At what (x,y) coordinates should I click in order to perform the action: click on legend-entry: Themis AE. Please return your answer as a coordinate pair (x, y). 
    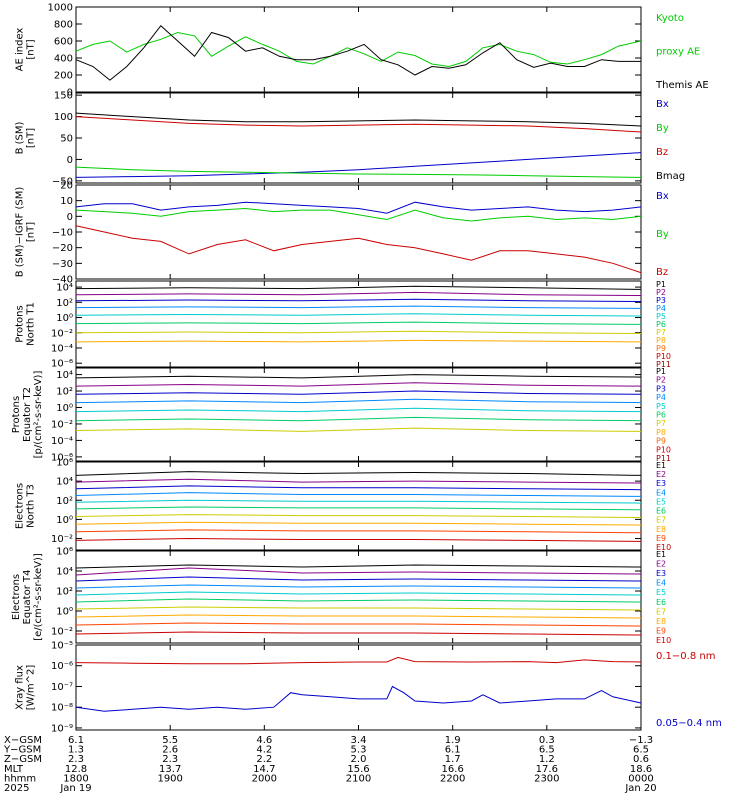
    Looking at the image, I should click on (682, 85).